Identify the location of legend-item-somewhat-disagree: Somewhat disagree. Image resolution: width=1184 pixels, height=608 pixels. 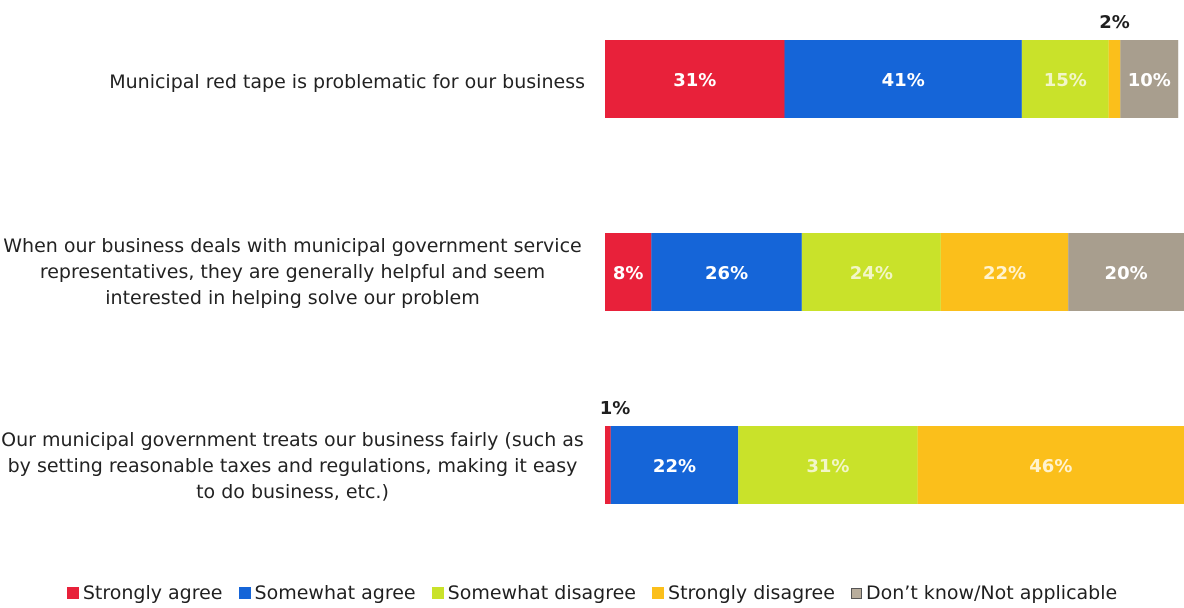
(533, 593).